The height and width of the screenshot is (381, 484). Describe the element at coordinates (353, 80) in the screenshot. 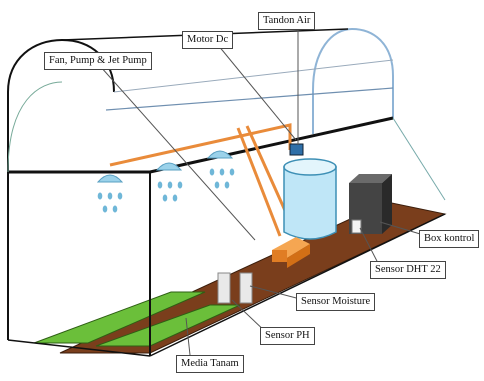

I see `greenhouse-back-arch` at that location.